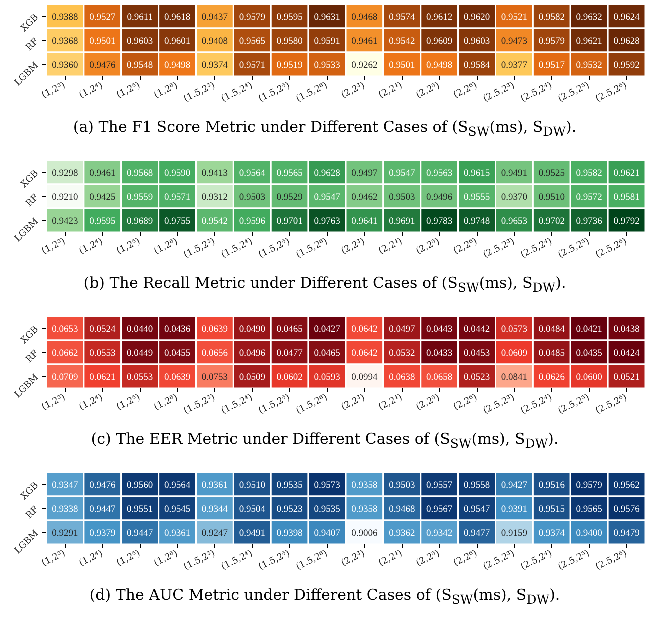 The image size is (653, 634). Describe the element at coordinates (177, 66) in the screenshot. I see `data-label: 0.9498` at that location.